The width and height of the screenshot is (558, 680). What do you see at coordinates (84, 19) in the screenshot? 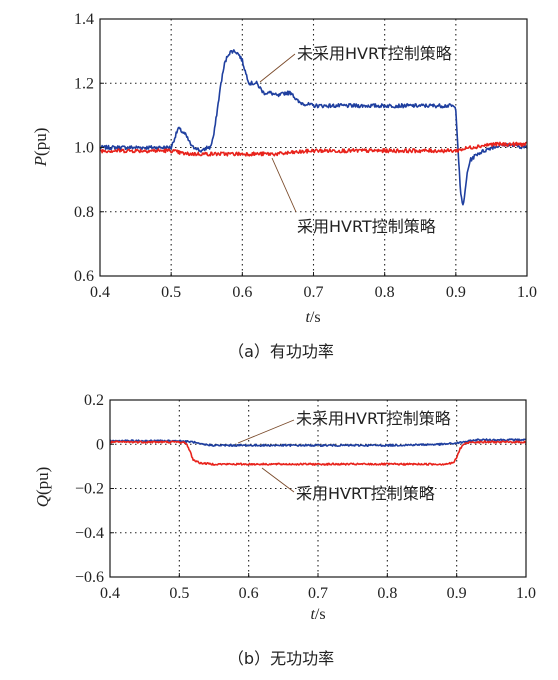
I see `y-tick-label: 1.4` at bounding box center [84, 19].